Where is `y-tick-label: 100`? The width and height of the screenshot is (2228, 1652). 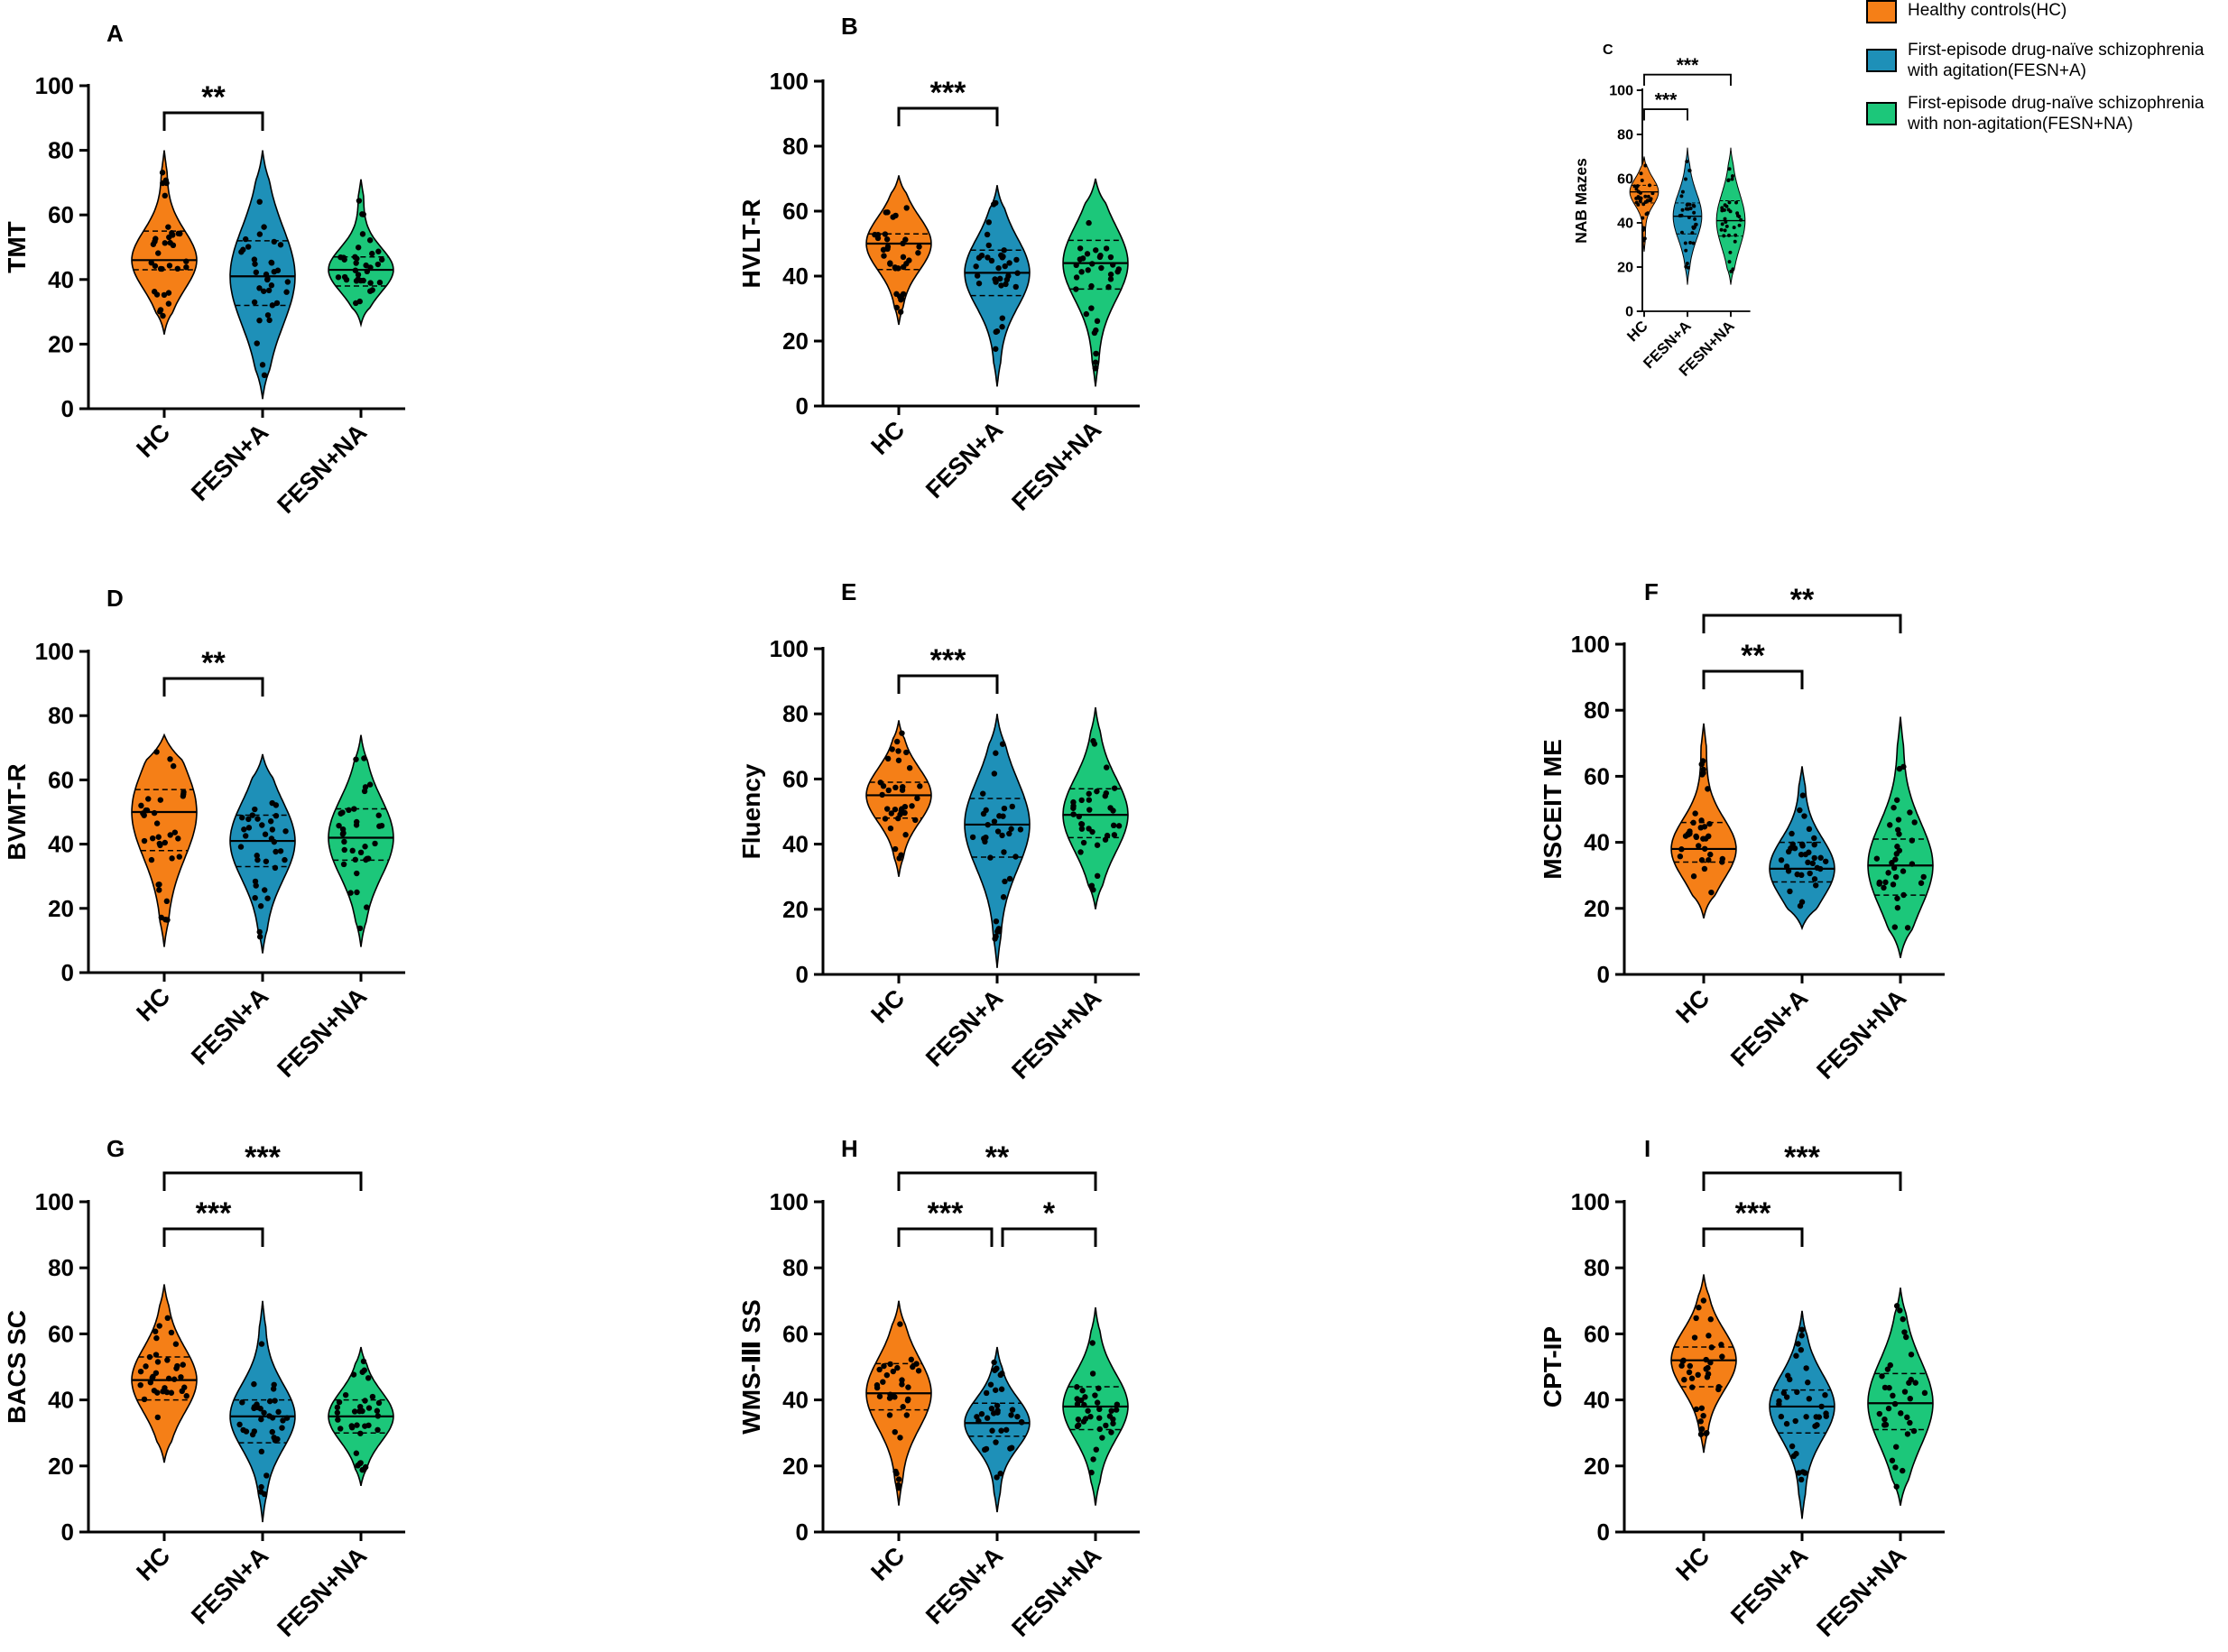
y-tick-label: 100 is located at coordinates (1590, 1201).